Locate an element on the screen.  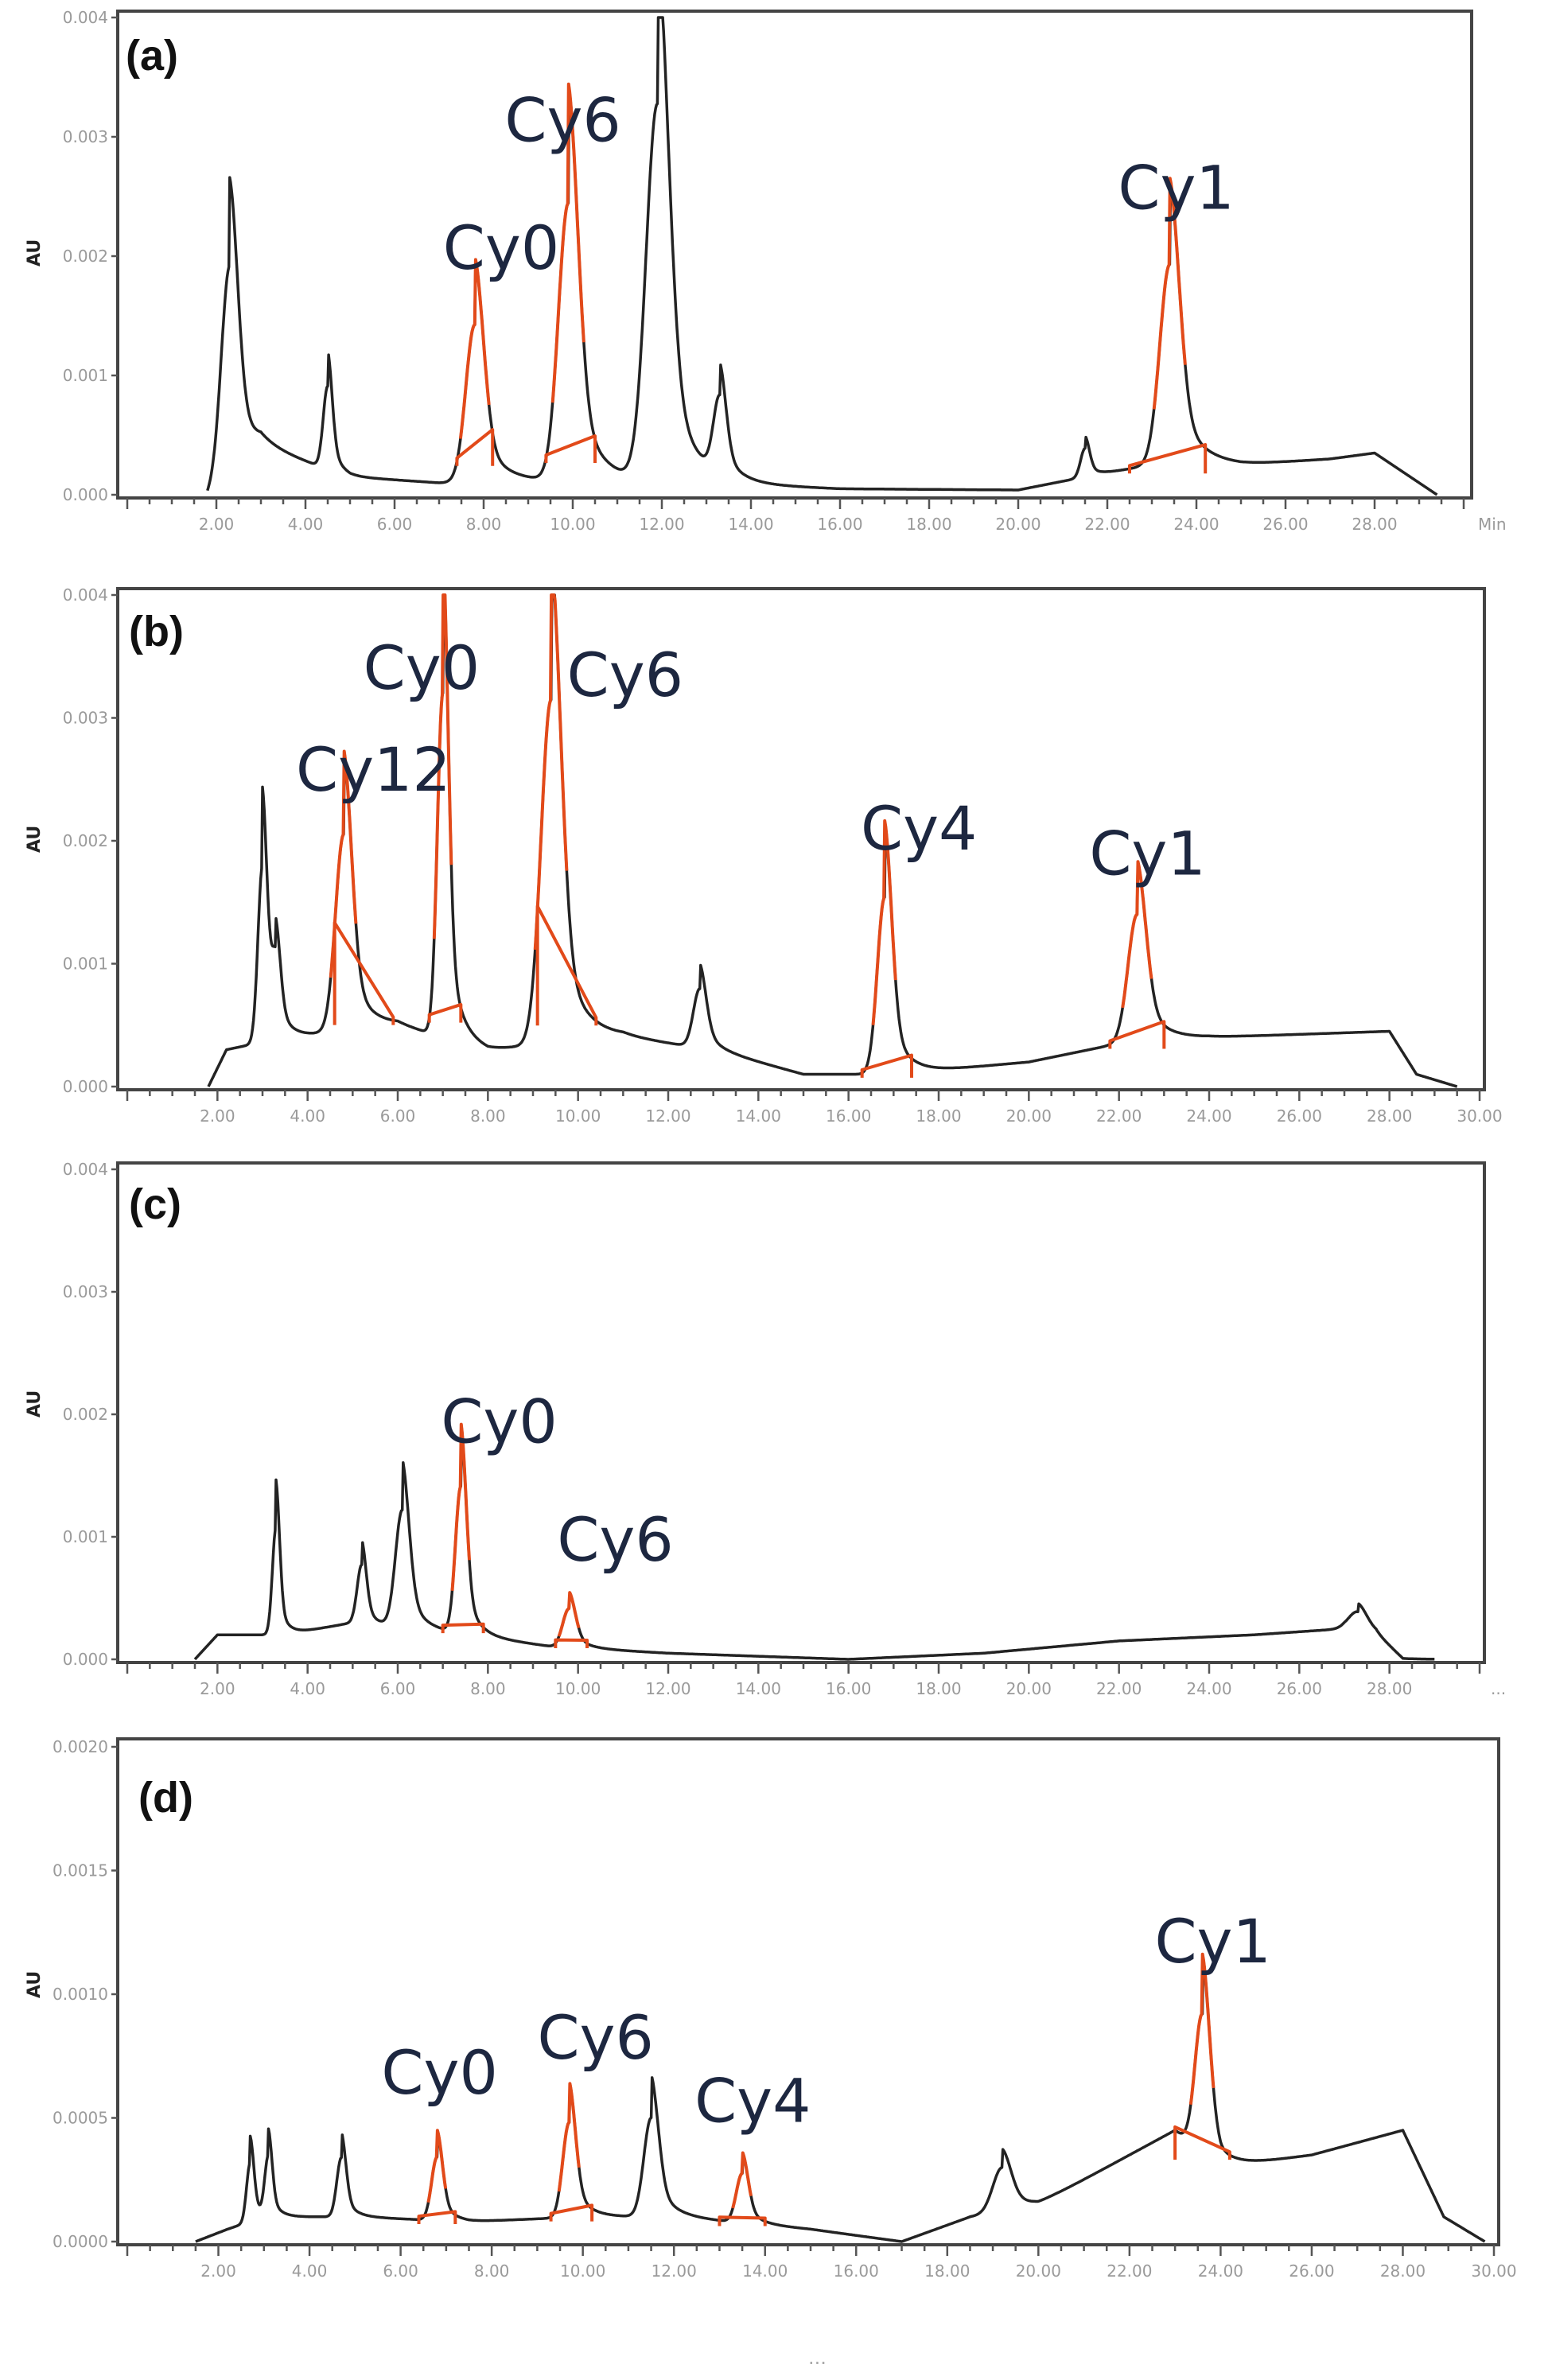
peak-label-layer: Cy12 Cy0 Cy6 Cy4 Cy1 is located at coordinates (751, 760).